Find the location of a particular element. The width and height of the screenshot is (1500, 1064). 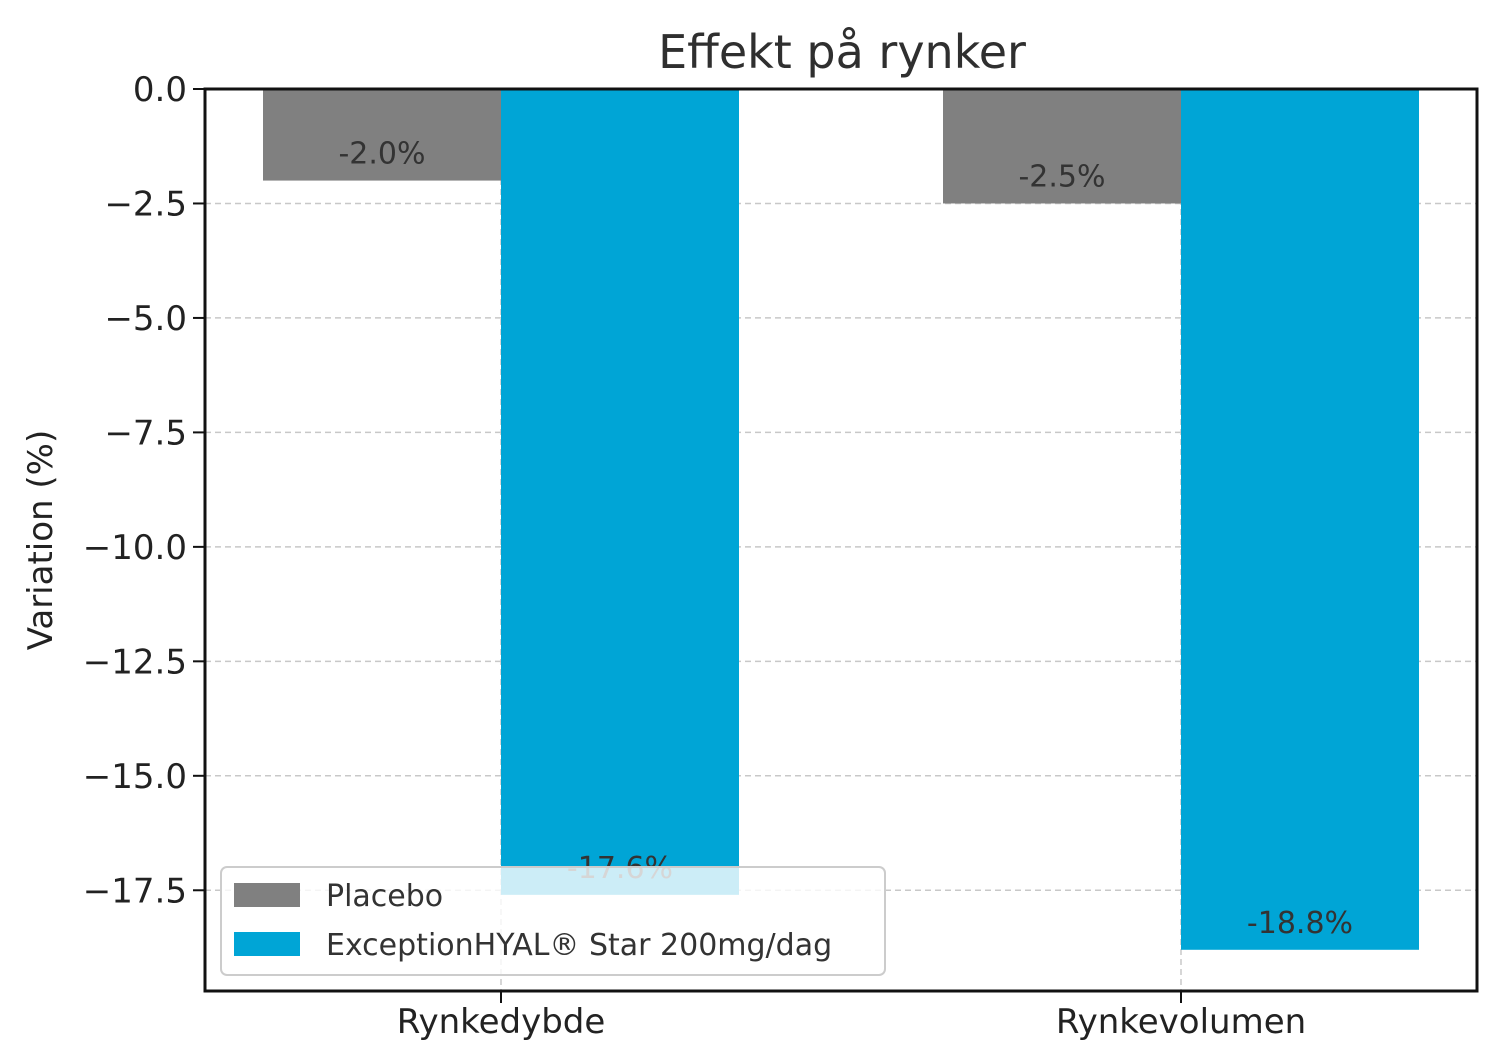

y-axis: 0.0 −2.5 −5.0 −7.5 −10.0 −12.5 −15.0 −17.5 is located at coordinates (144, 490).